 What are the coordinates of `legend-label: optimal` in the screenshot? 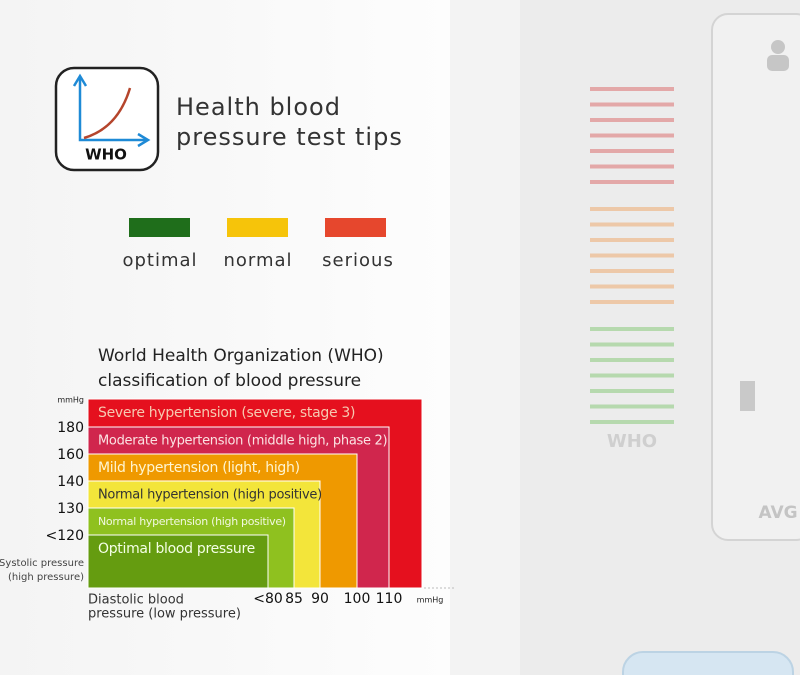 It's located at (159, 260).